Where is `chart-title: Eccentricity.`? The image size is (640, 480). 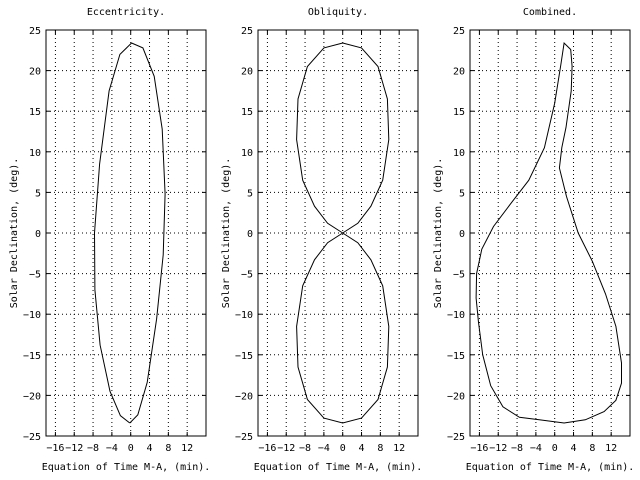 chart-title: Eccentricity. is located at coordinates (126, 12).